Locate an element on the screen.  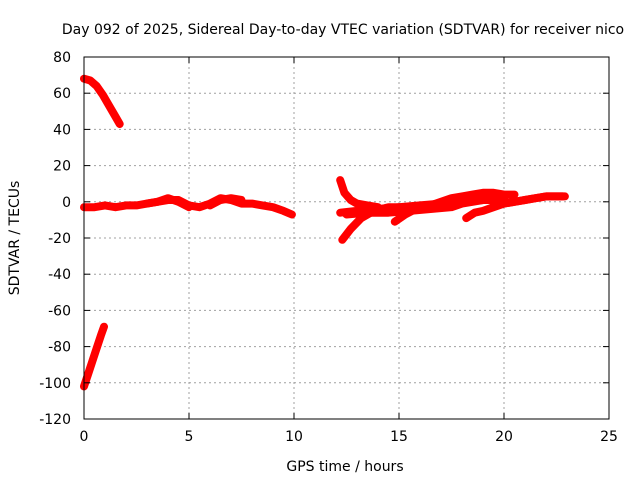
y-tick-label: 60 is located at coordinates (62, 94).